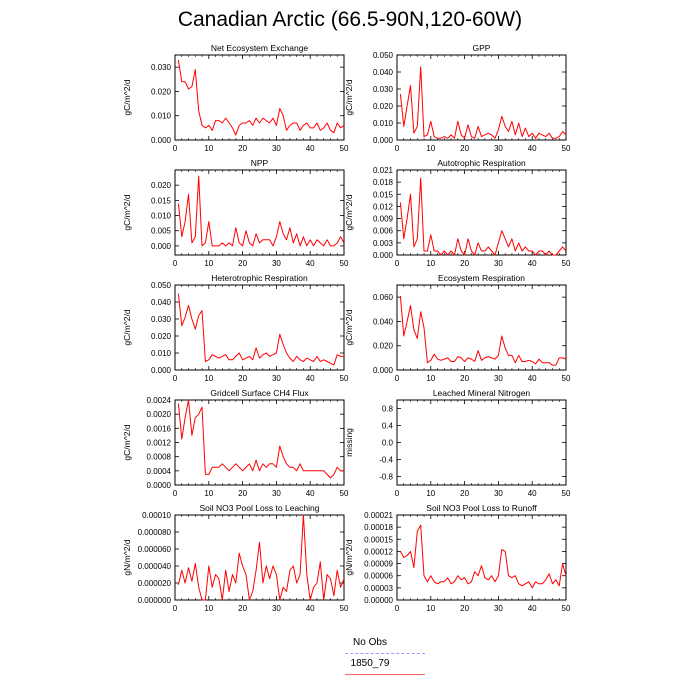  Describe the element at coordinates (383, 297) in the screenshot. I see `y-tick-label: 0.060` at that location.